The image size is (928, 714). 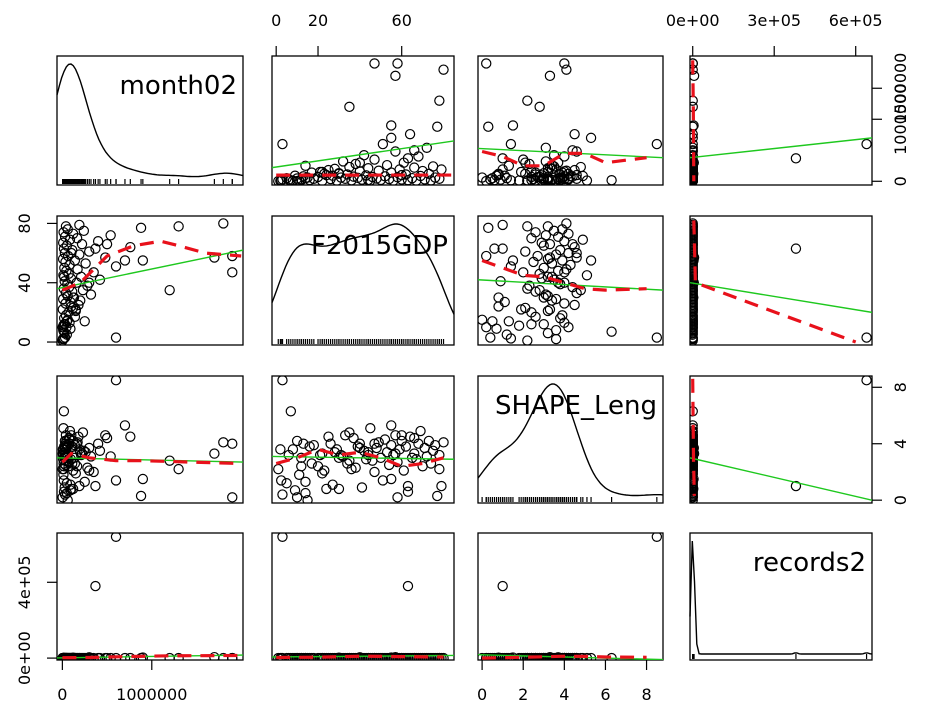 I want to click on y-tick-label-records2: 4e+05, so click(x=24, y=582).